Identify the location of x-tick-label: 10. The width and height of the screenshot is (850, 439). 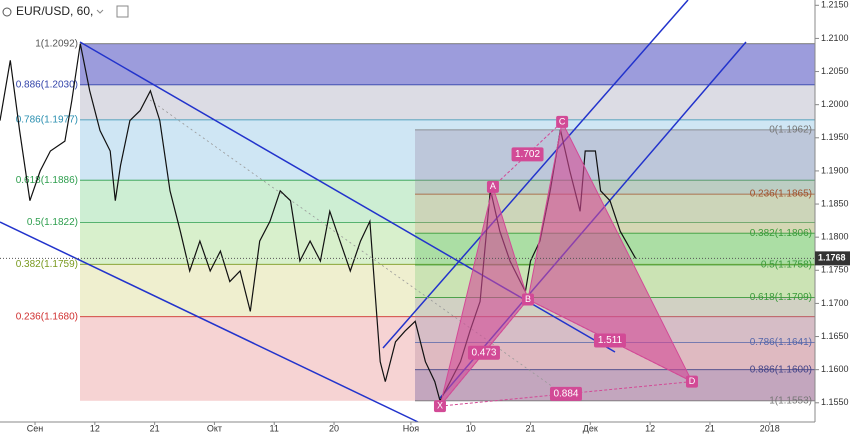
(471, 428).